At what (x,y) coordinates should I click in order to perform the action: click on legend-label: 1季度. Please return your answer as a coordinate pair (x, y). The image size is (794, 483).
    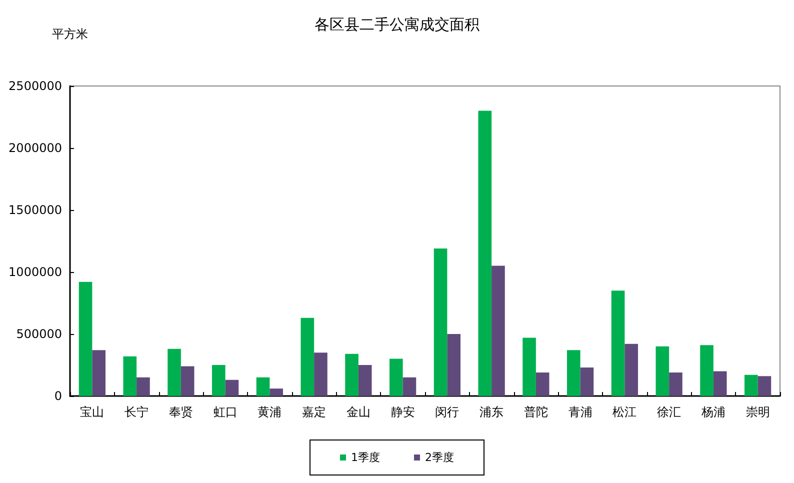
    Looking at the image, I should click on (365, 457).